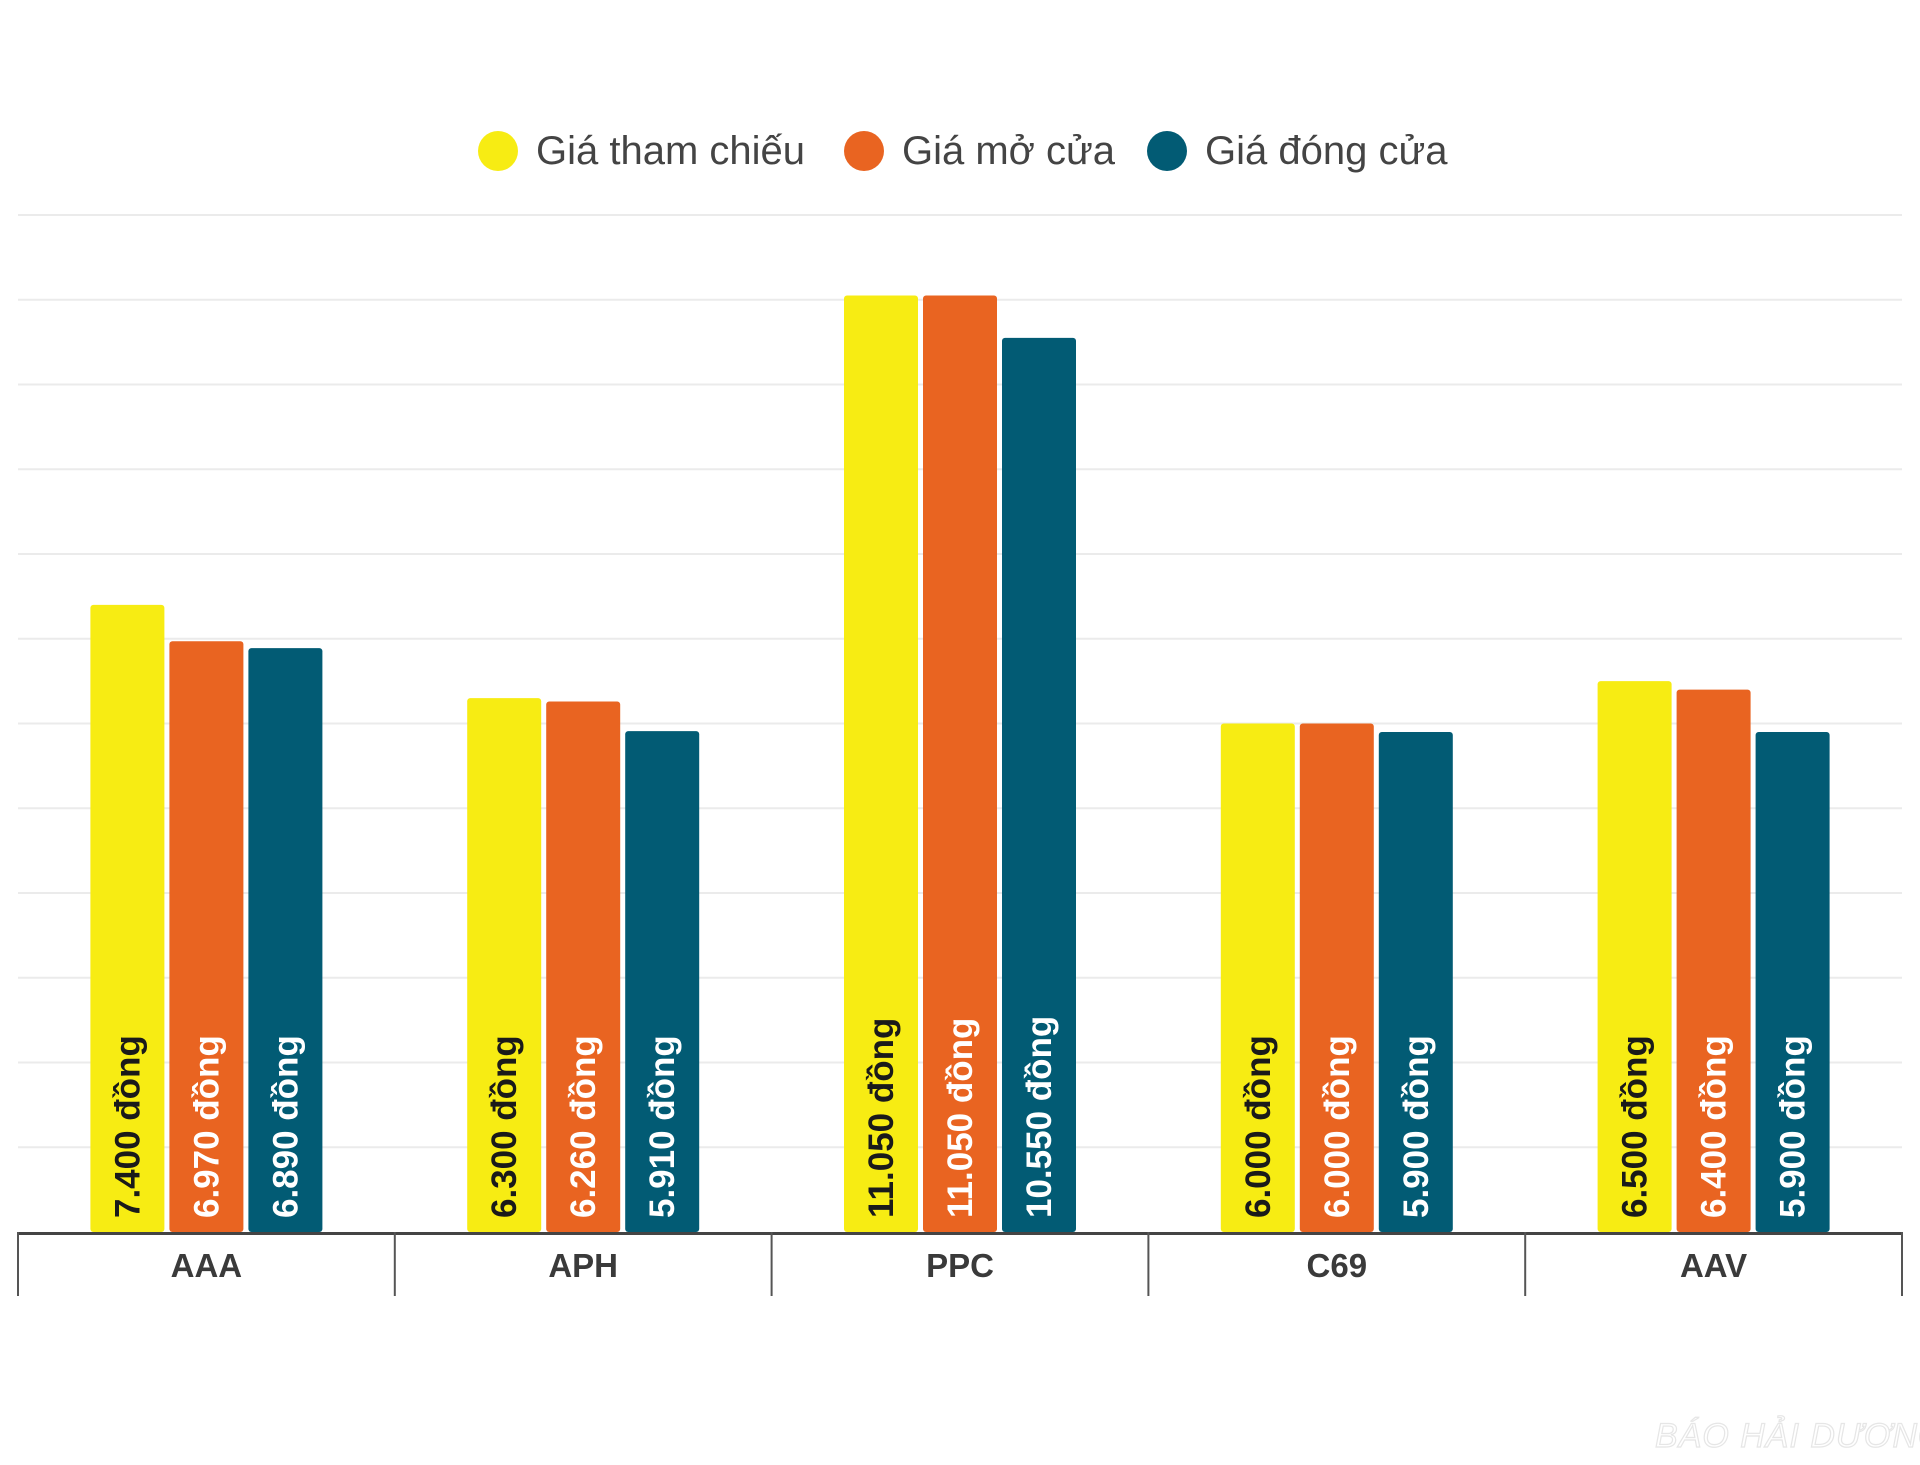 Image resolution: width=1920 pixels, height=1465 pixels. I want to click on category-label: PPC, so click(960, 1265).